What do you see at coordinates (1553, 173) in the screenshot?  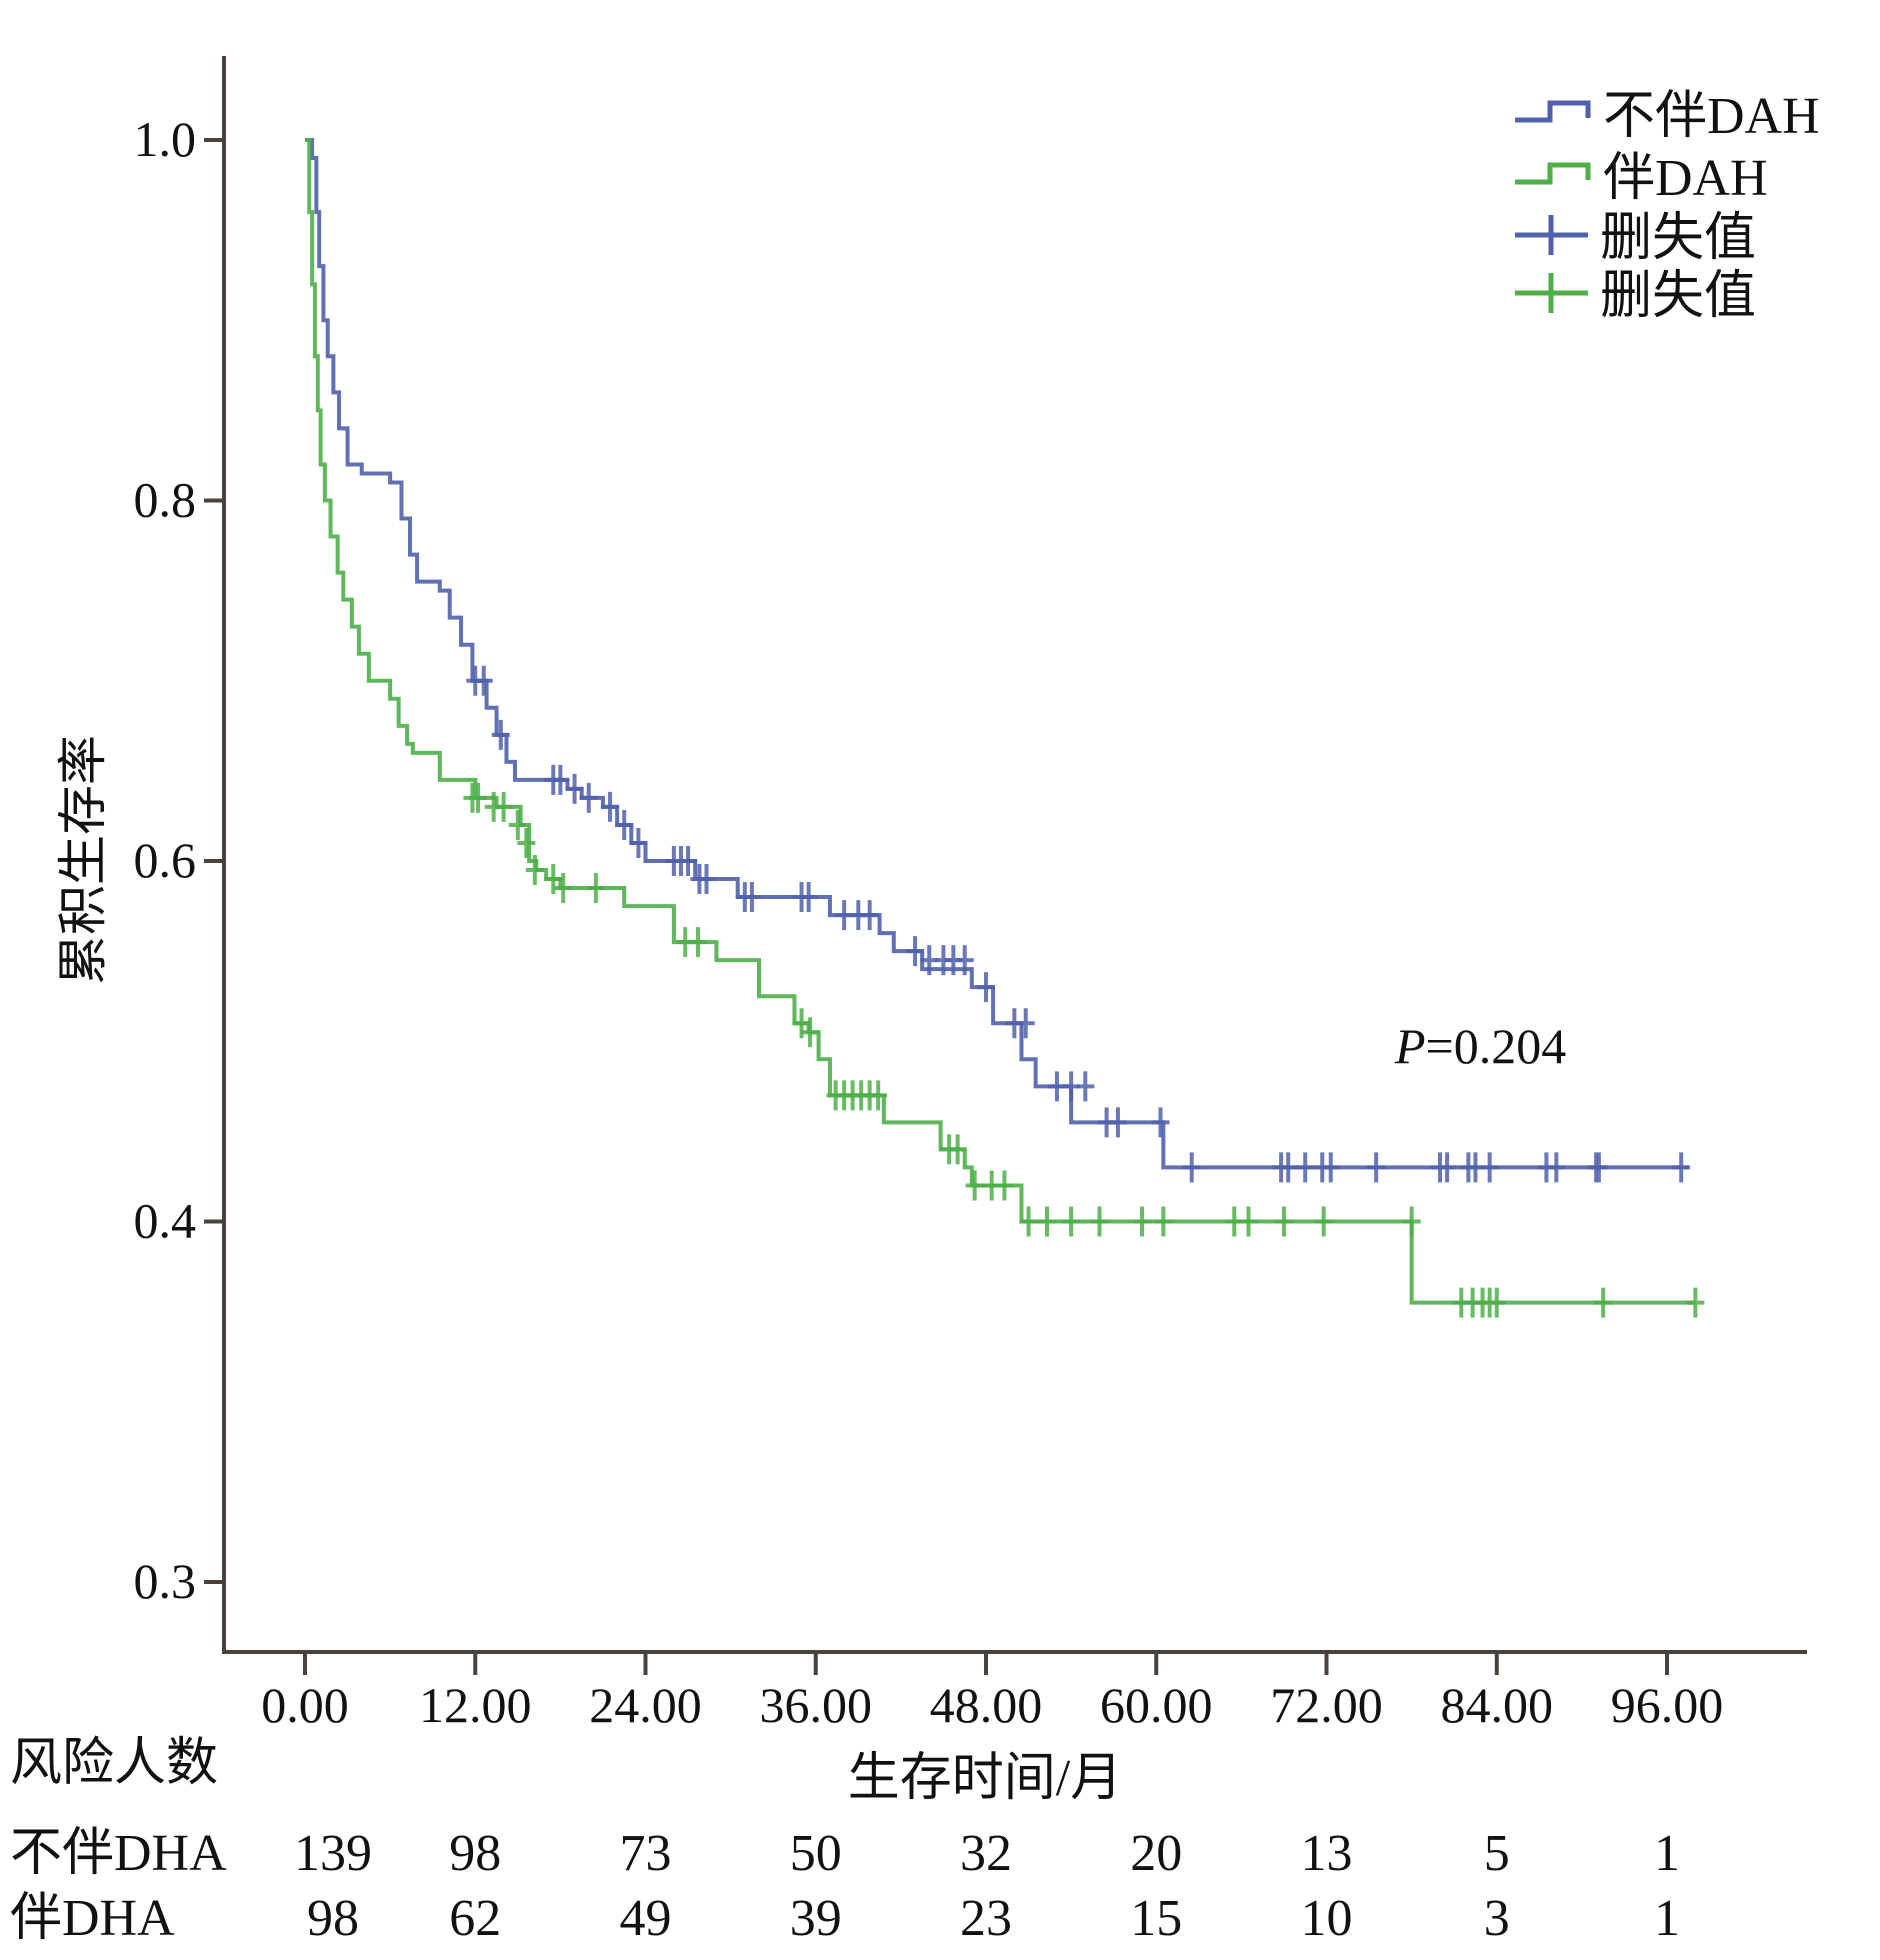 I see `legend-step-icon-green` at bounding box center [1553, 173].